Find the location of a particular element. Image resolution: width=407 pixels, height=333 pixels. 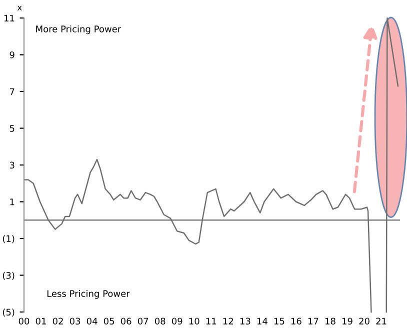

x-tick-label: 05 is located at coordinates (109, 321).